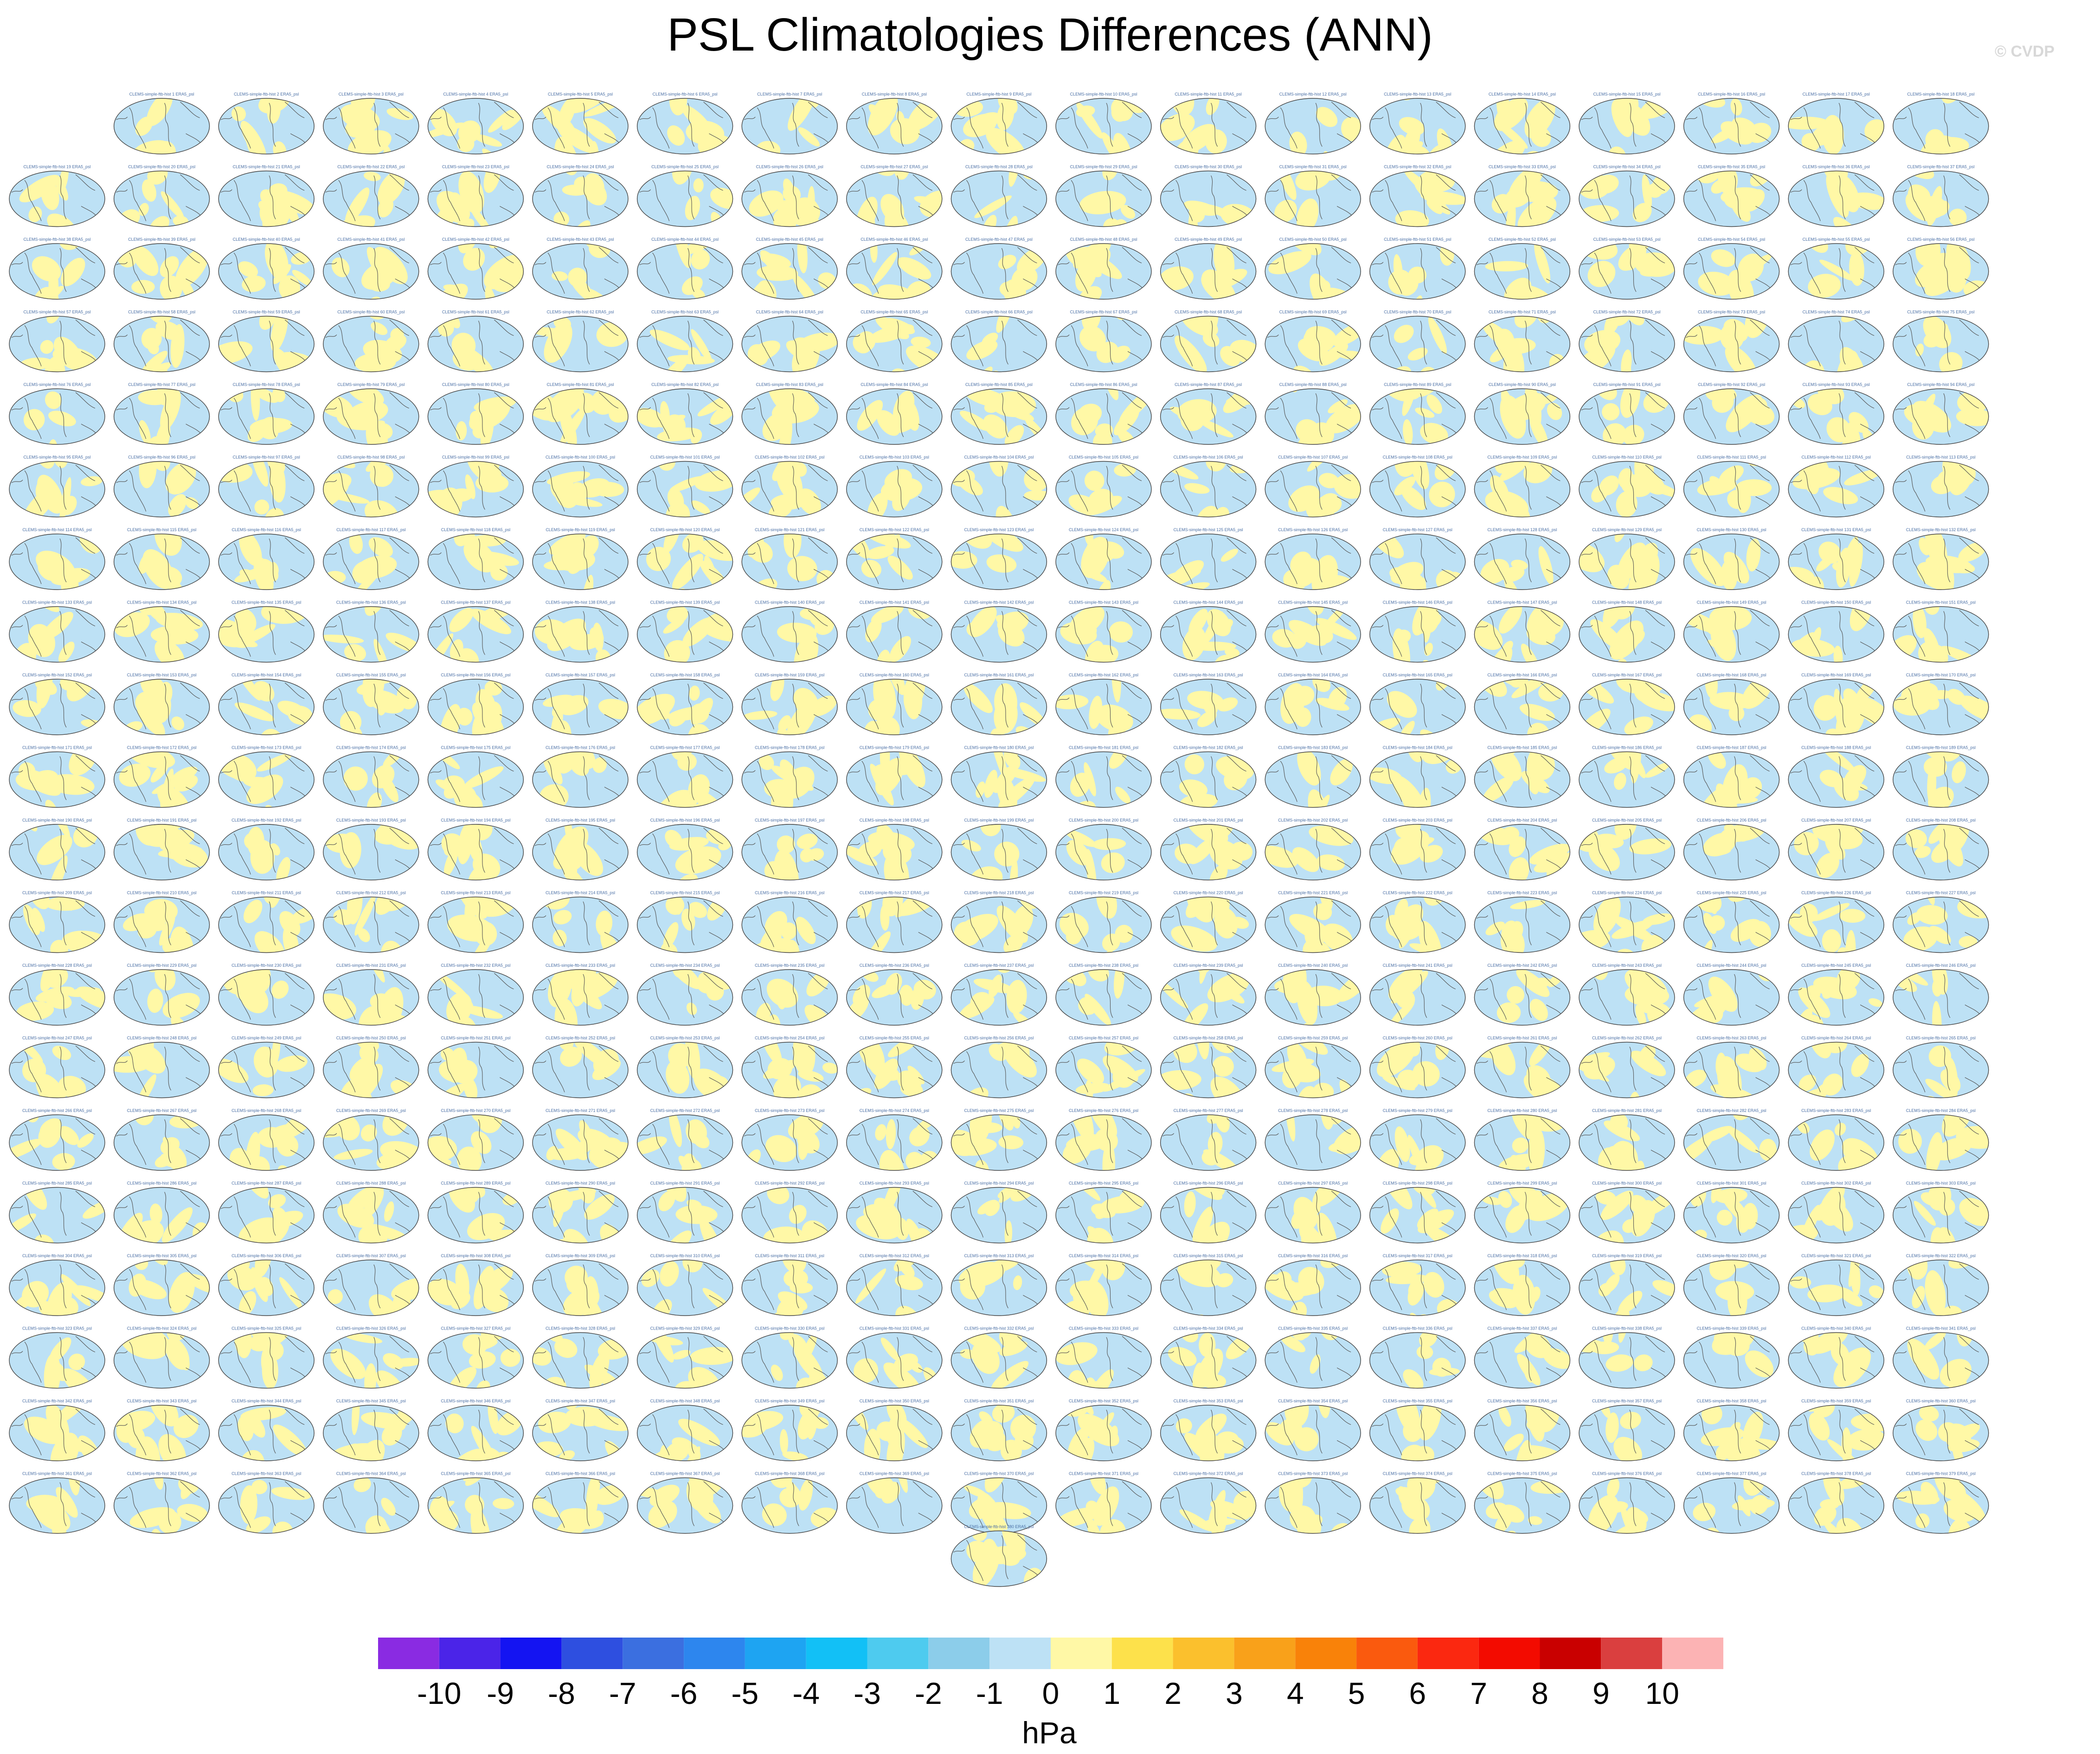 The image size is (2100, 1754). What do you see at coordinates (56, 384) in the screenshot?
I see `panel-caption: CLEMS-simple-ftb-hist 76 ERA5_psl` at bounding box center [56, 384].